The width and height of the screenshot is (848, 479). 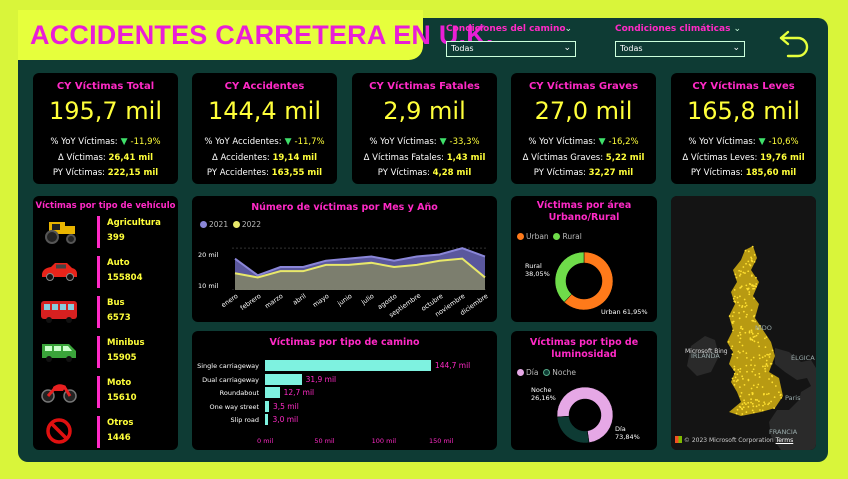 I want to click on legend-noche: Noche, so click(x=564, y=372).